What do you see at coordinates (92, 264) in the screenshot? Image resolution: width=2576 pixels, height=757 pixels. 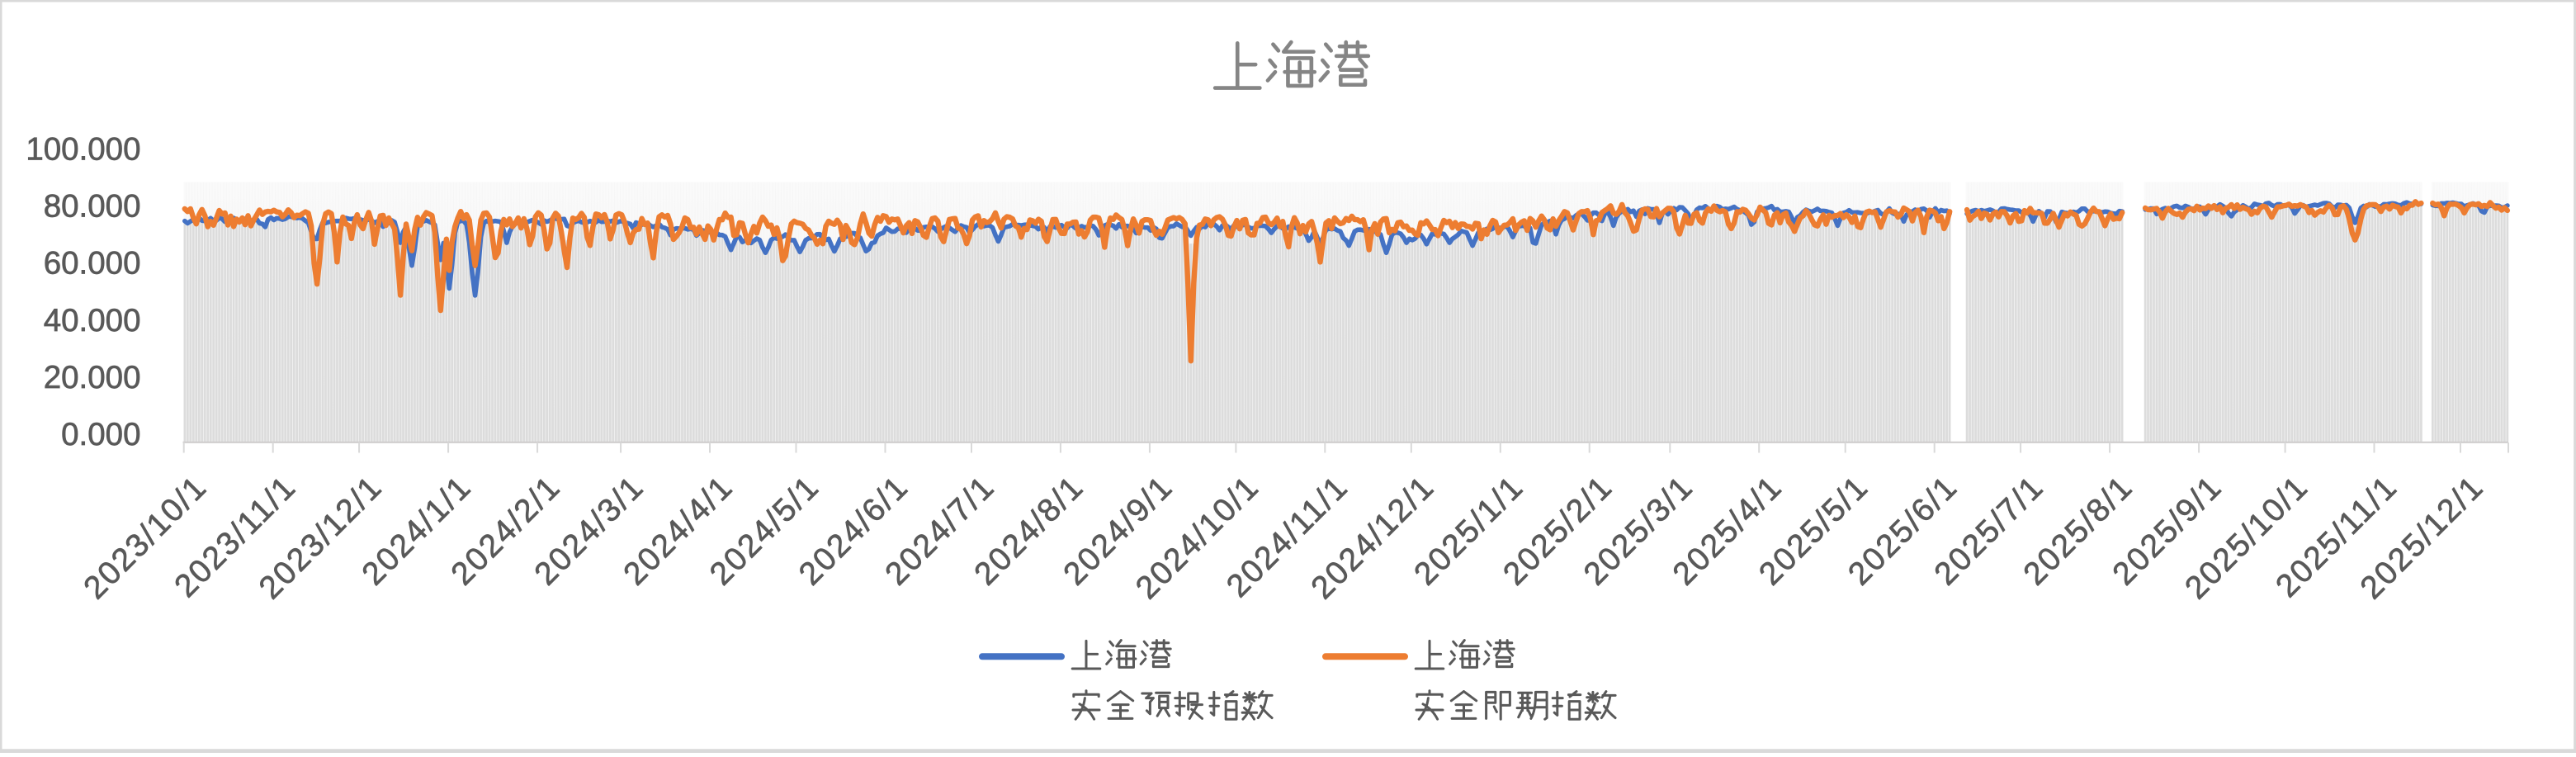 I see `svg-text: 60.000` at bounding box center [92, 264].